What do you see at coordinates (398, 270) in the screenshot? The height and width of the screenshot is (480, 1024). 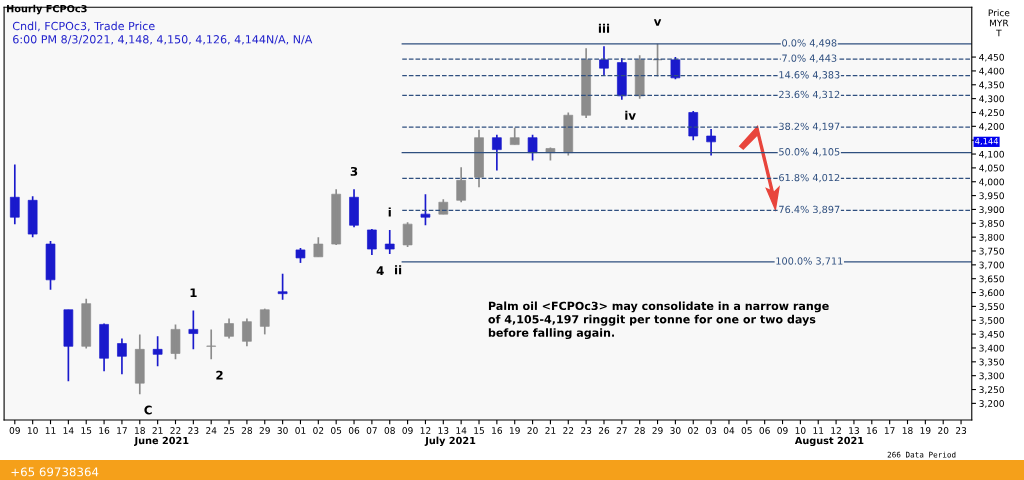 I see `annotation: ii` at bounding box center [398, 270].